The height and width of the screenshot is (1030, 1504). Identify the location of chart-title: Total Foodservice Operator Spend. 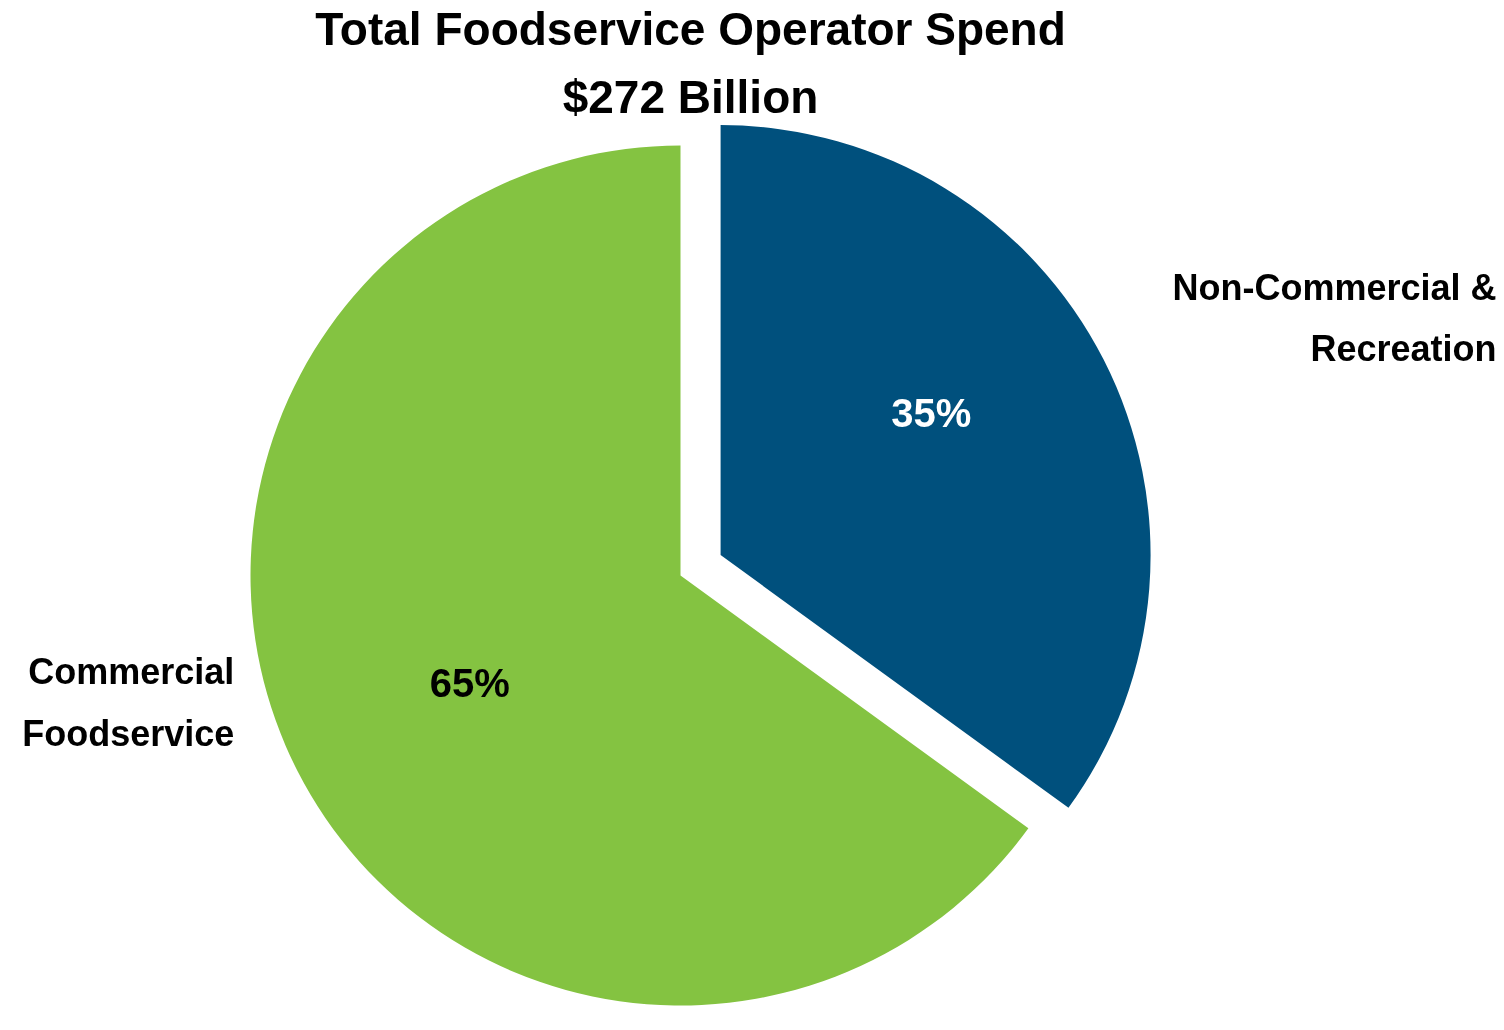
(690, 28).